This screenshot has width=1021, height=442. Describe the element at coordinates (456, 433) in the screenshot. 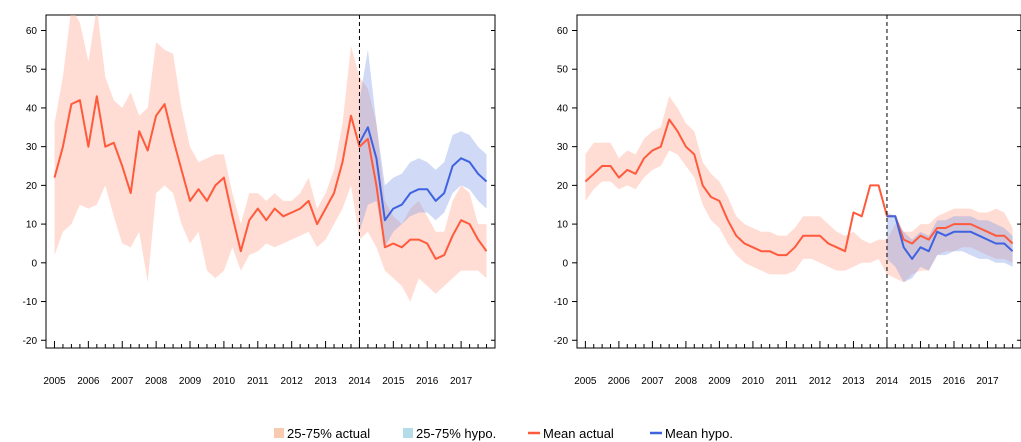

I see `legend-label: 25-75% hypo.` at that location.